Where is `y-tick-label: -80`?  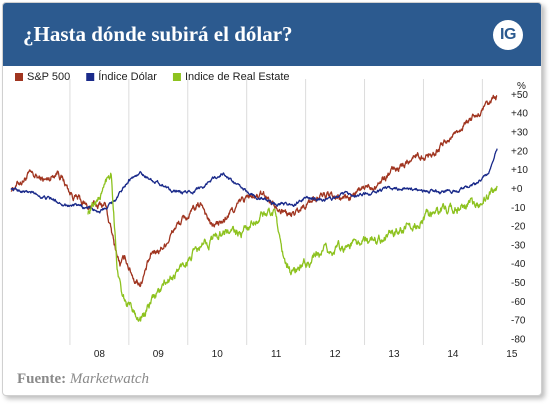
y-tick-label: -80 is located at coordinates (518, 340).